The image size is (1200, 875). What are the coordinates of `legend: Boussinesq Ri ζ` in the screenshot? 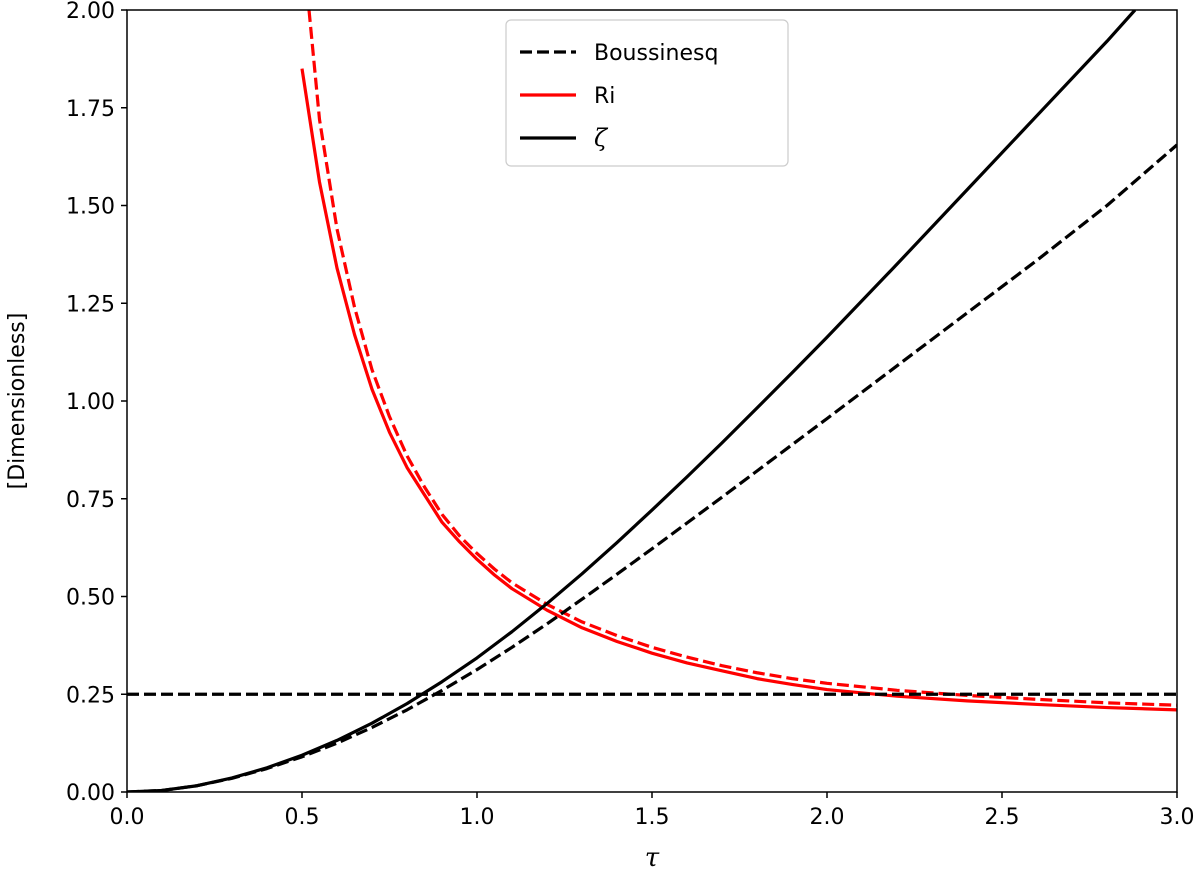 It's located at (647, 93).